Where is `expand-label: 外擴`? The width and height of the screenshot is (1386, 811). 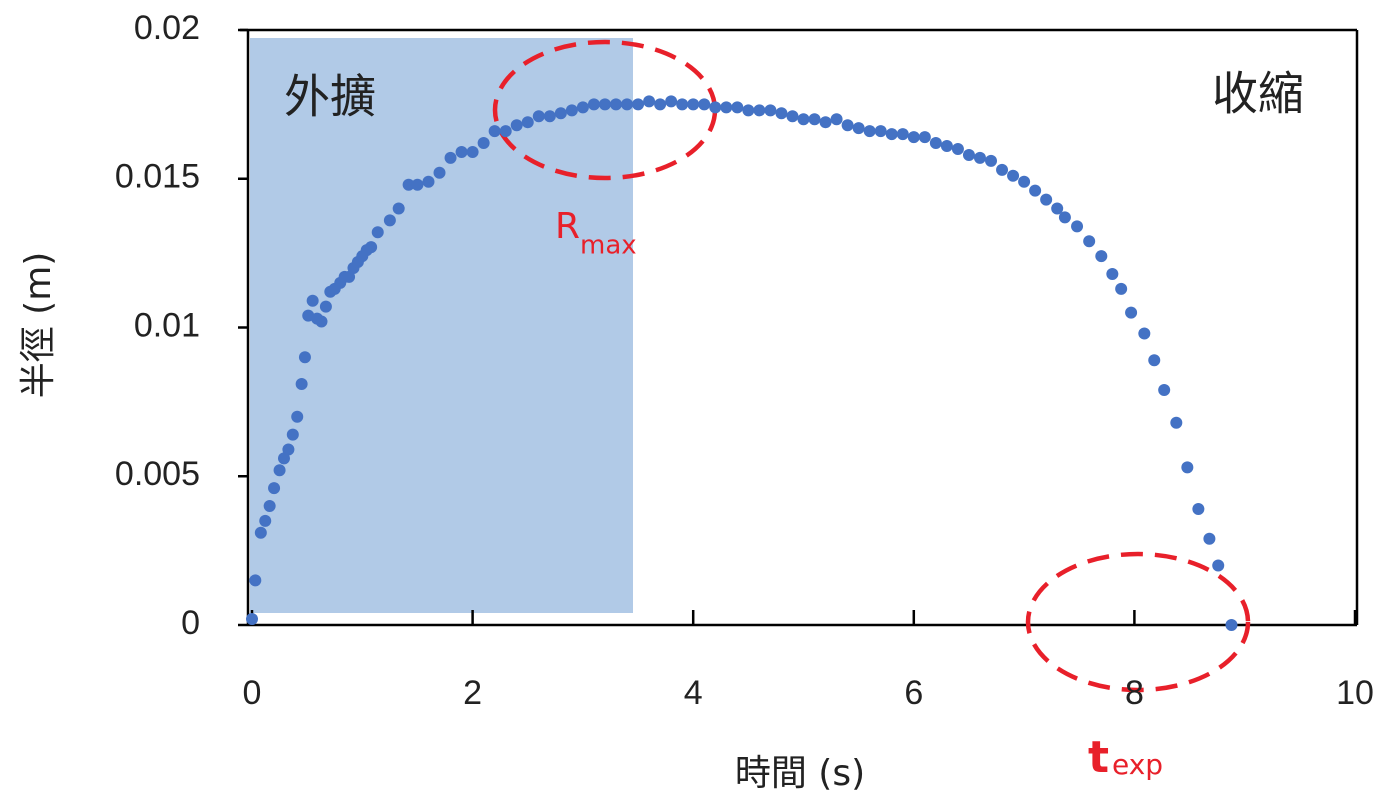
expand-label: 外擴 is located at coordinates (330, 97).